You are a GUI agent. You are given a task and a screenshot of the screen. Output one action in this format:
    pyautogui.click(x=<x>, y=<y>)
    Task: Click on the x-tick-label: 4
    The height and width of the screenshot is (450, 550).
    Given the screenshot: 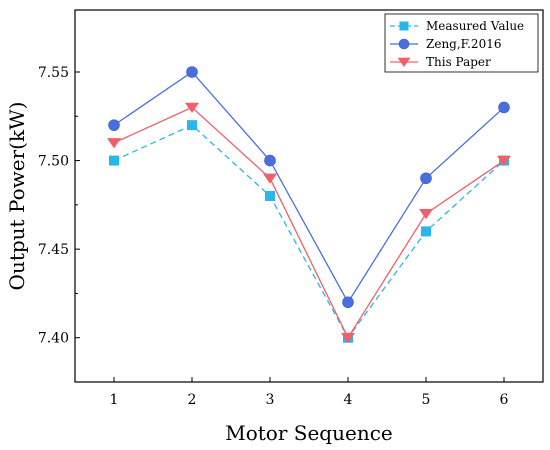 What is the action you would take?
    pyautogui.click(x=348, y=400)
    